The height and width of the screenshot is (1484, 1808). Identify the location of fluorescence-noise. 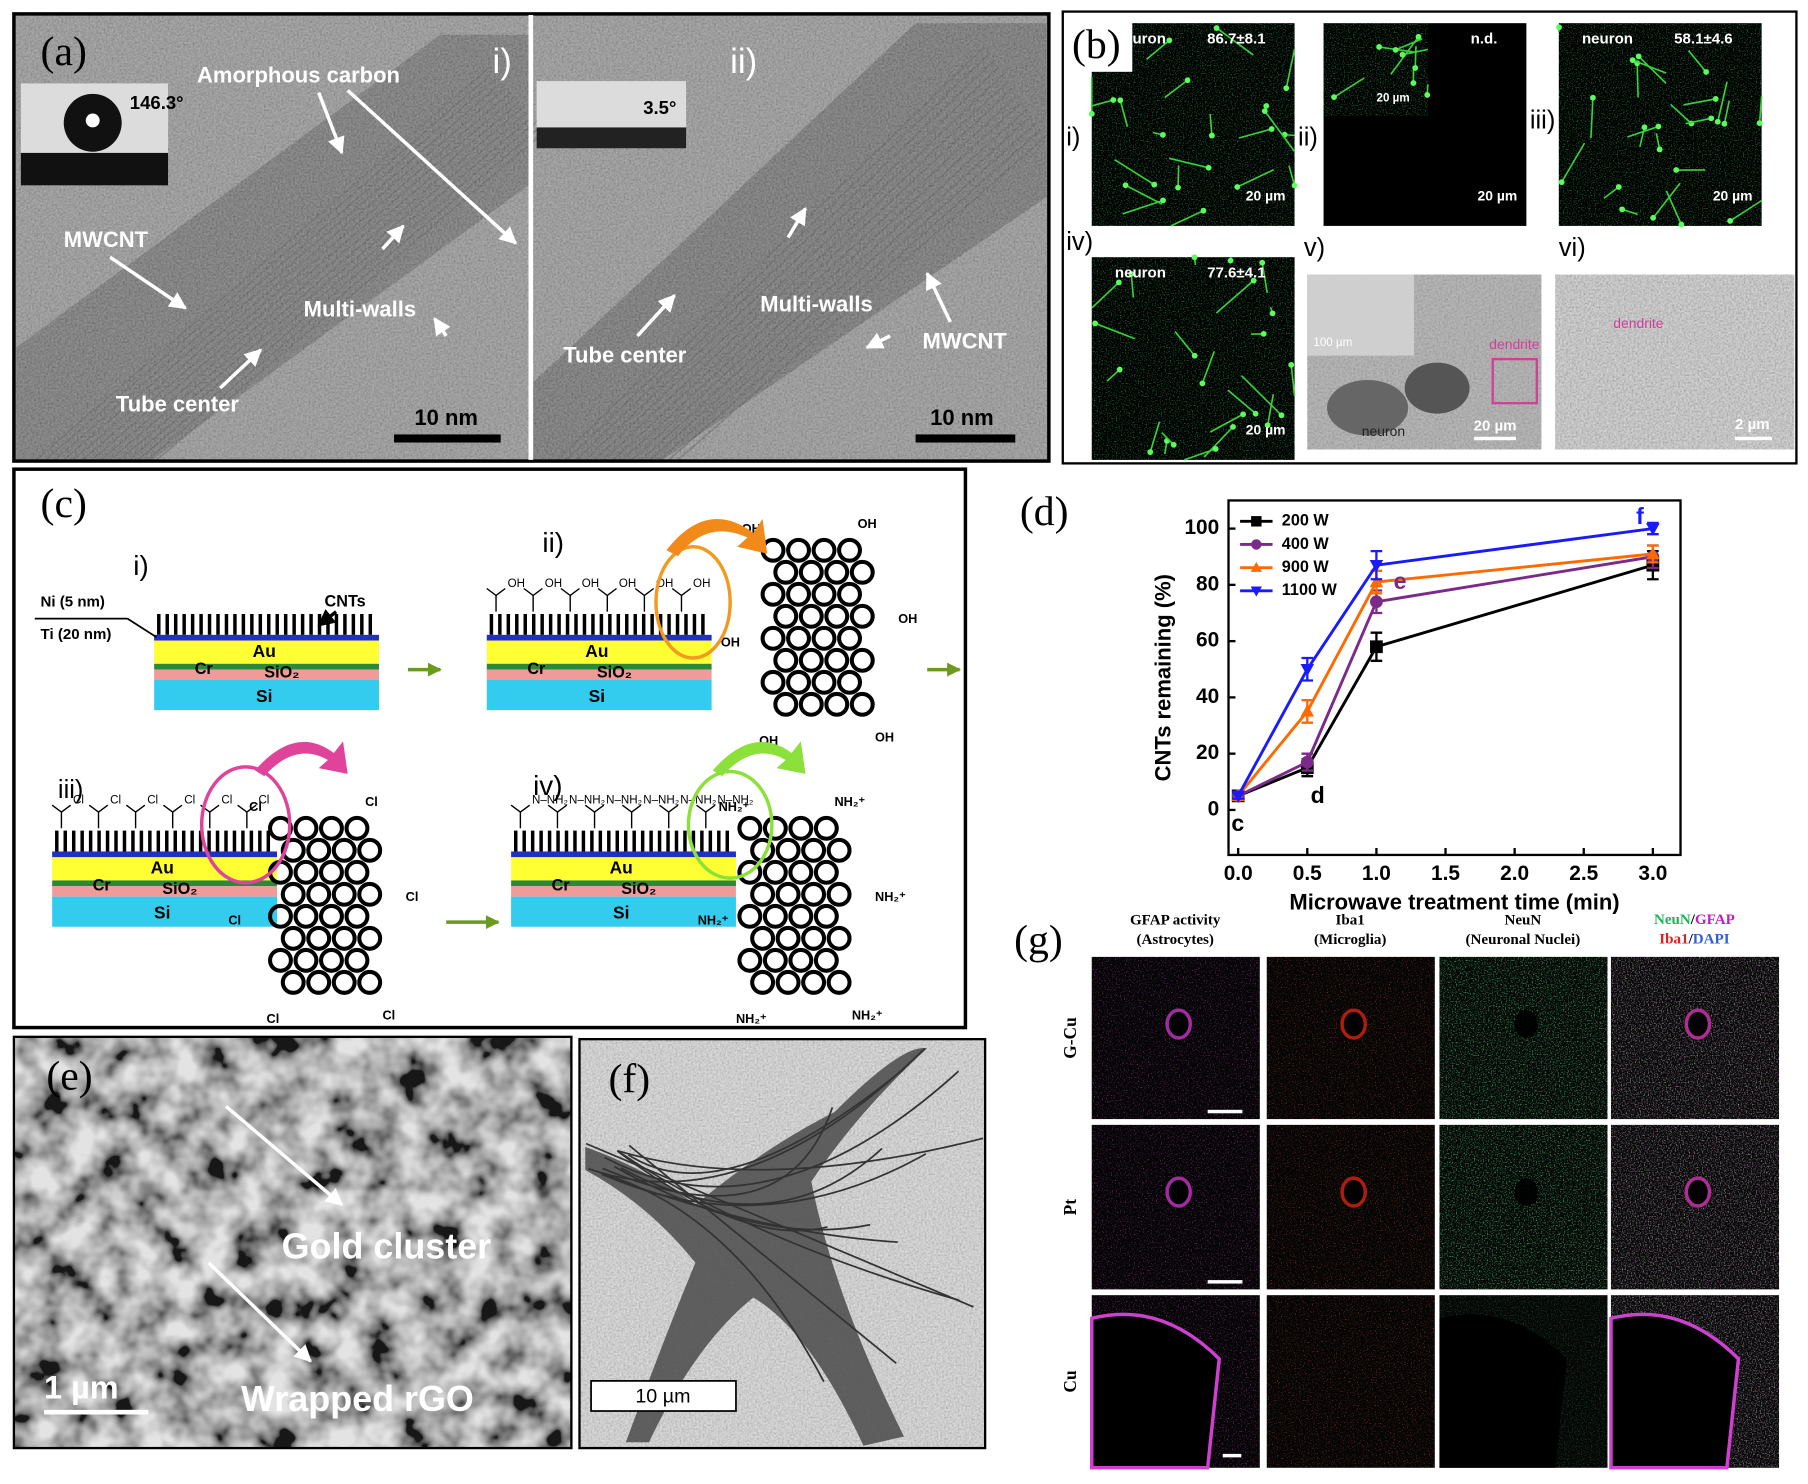
(1193, 358).